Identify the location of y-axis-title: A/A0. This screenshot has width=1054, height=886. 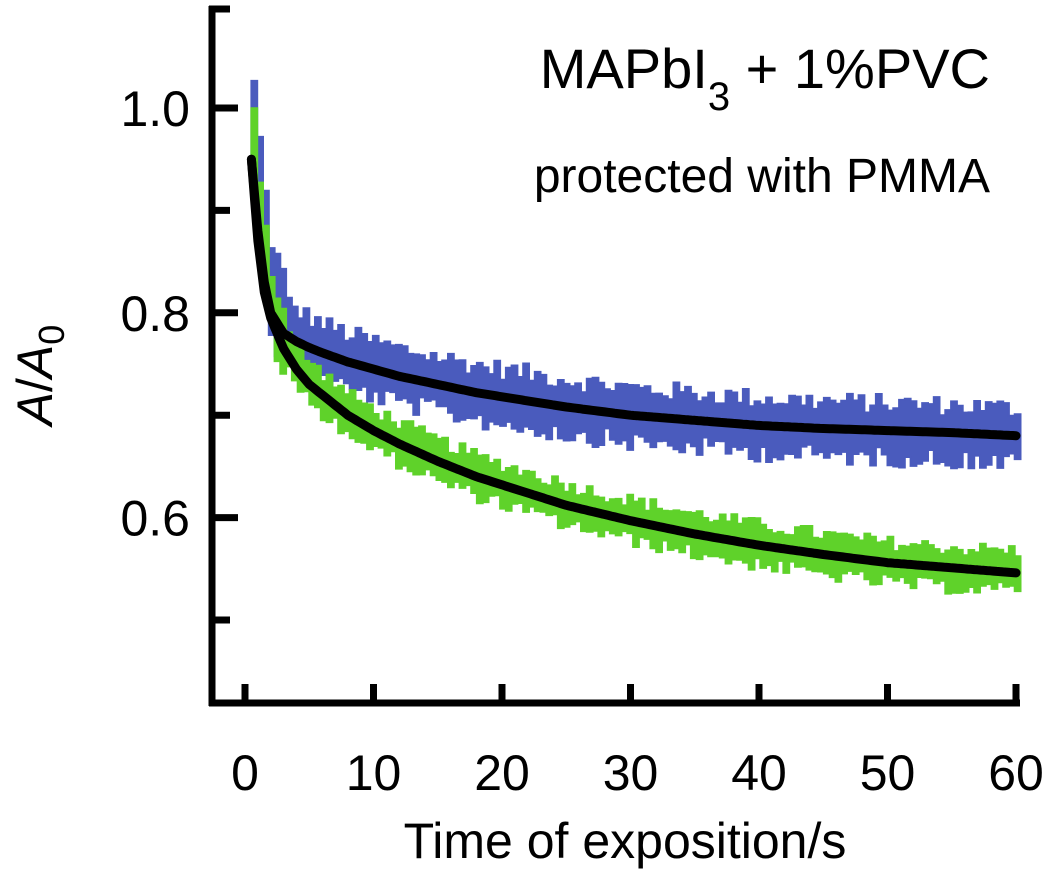
(39, 377).